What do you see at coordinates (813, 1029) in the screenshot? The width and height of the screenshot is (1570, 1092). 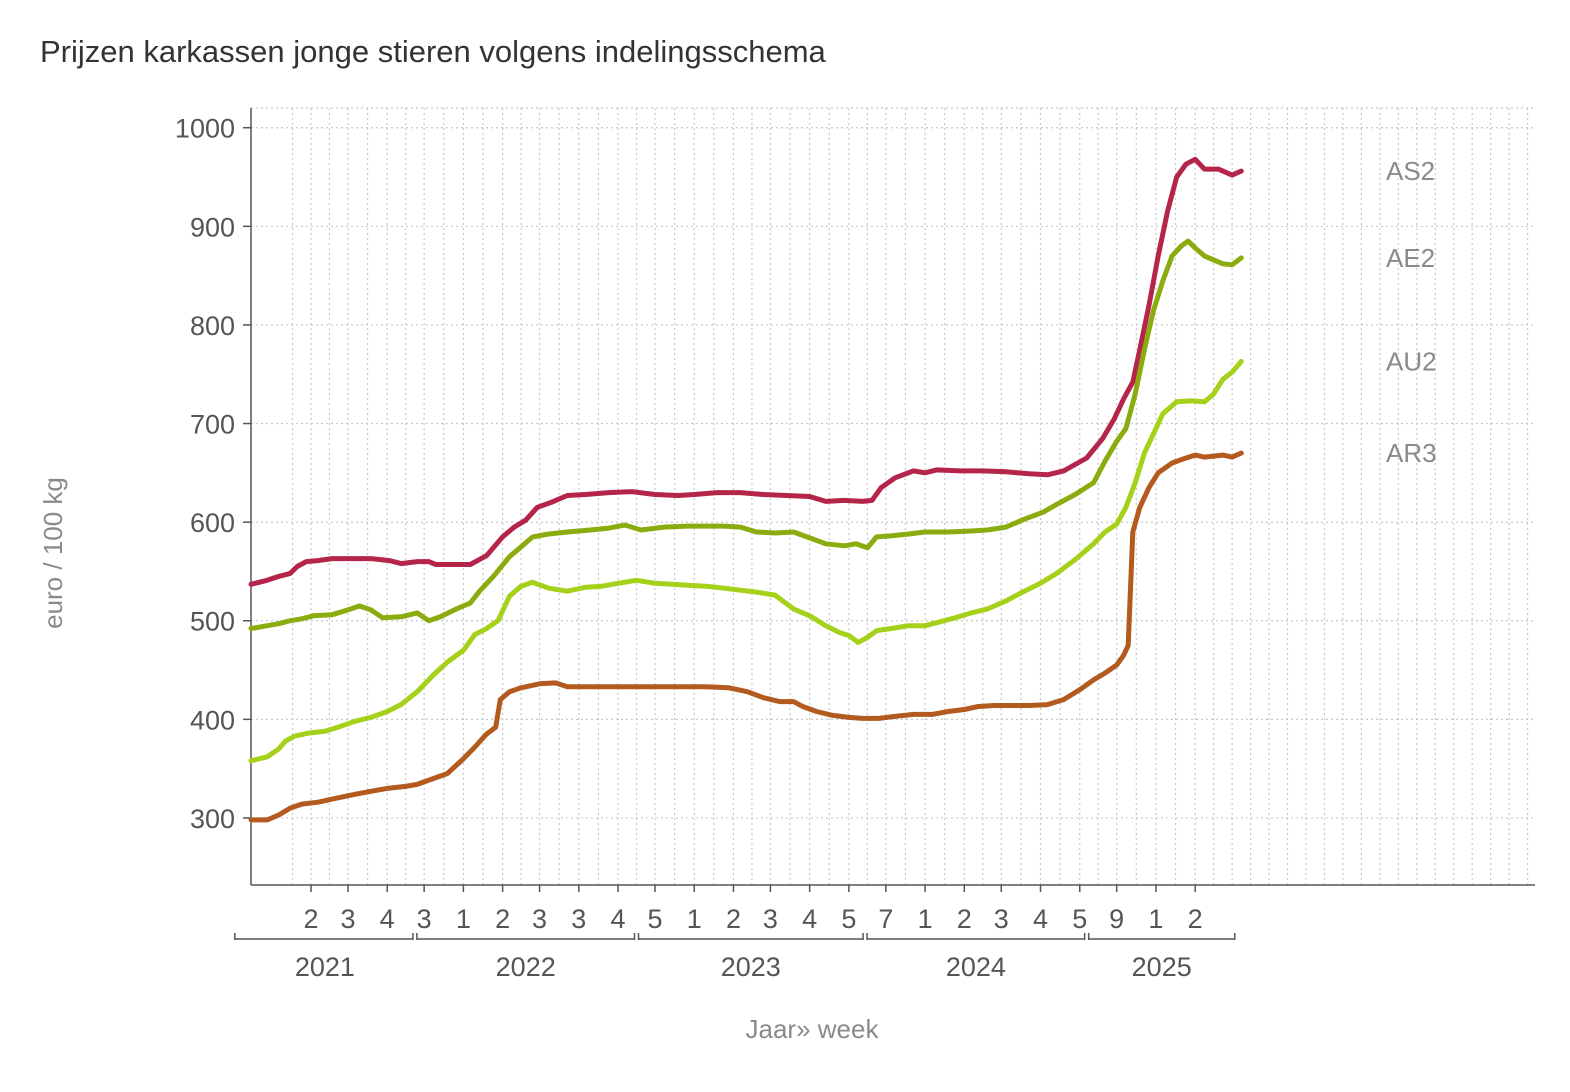 I see `x-axis-label: Jaar» week` at bounding box center [813, 1029].